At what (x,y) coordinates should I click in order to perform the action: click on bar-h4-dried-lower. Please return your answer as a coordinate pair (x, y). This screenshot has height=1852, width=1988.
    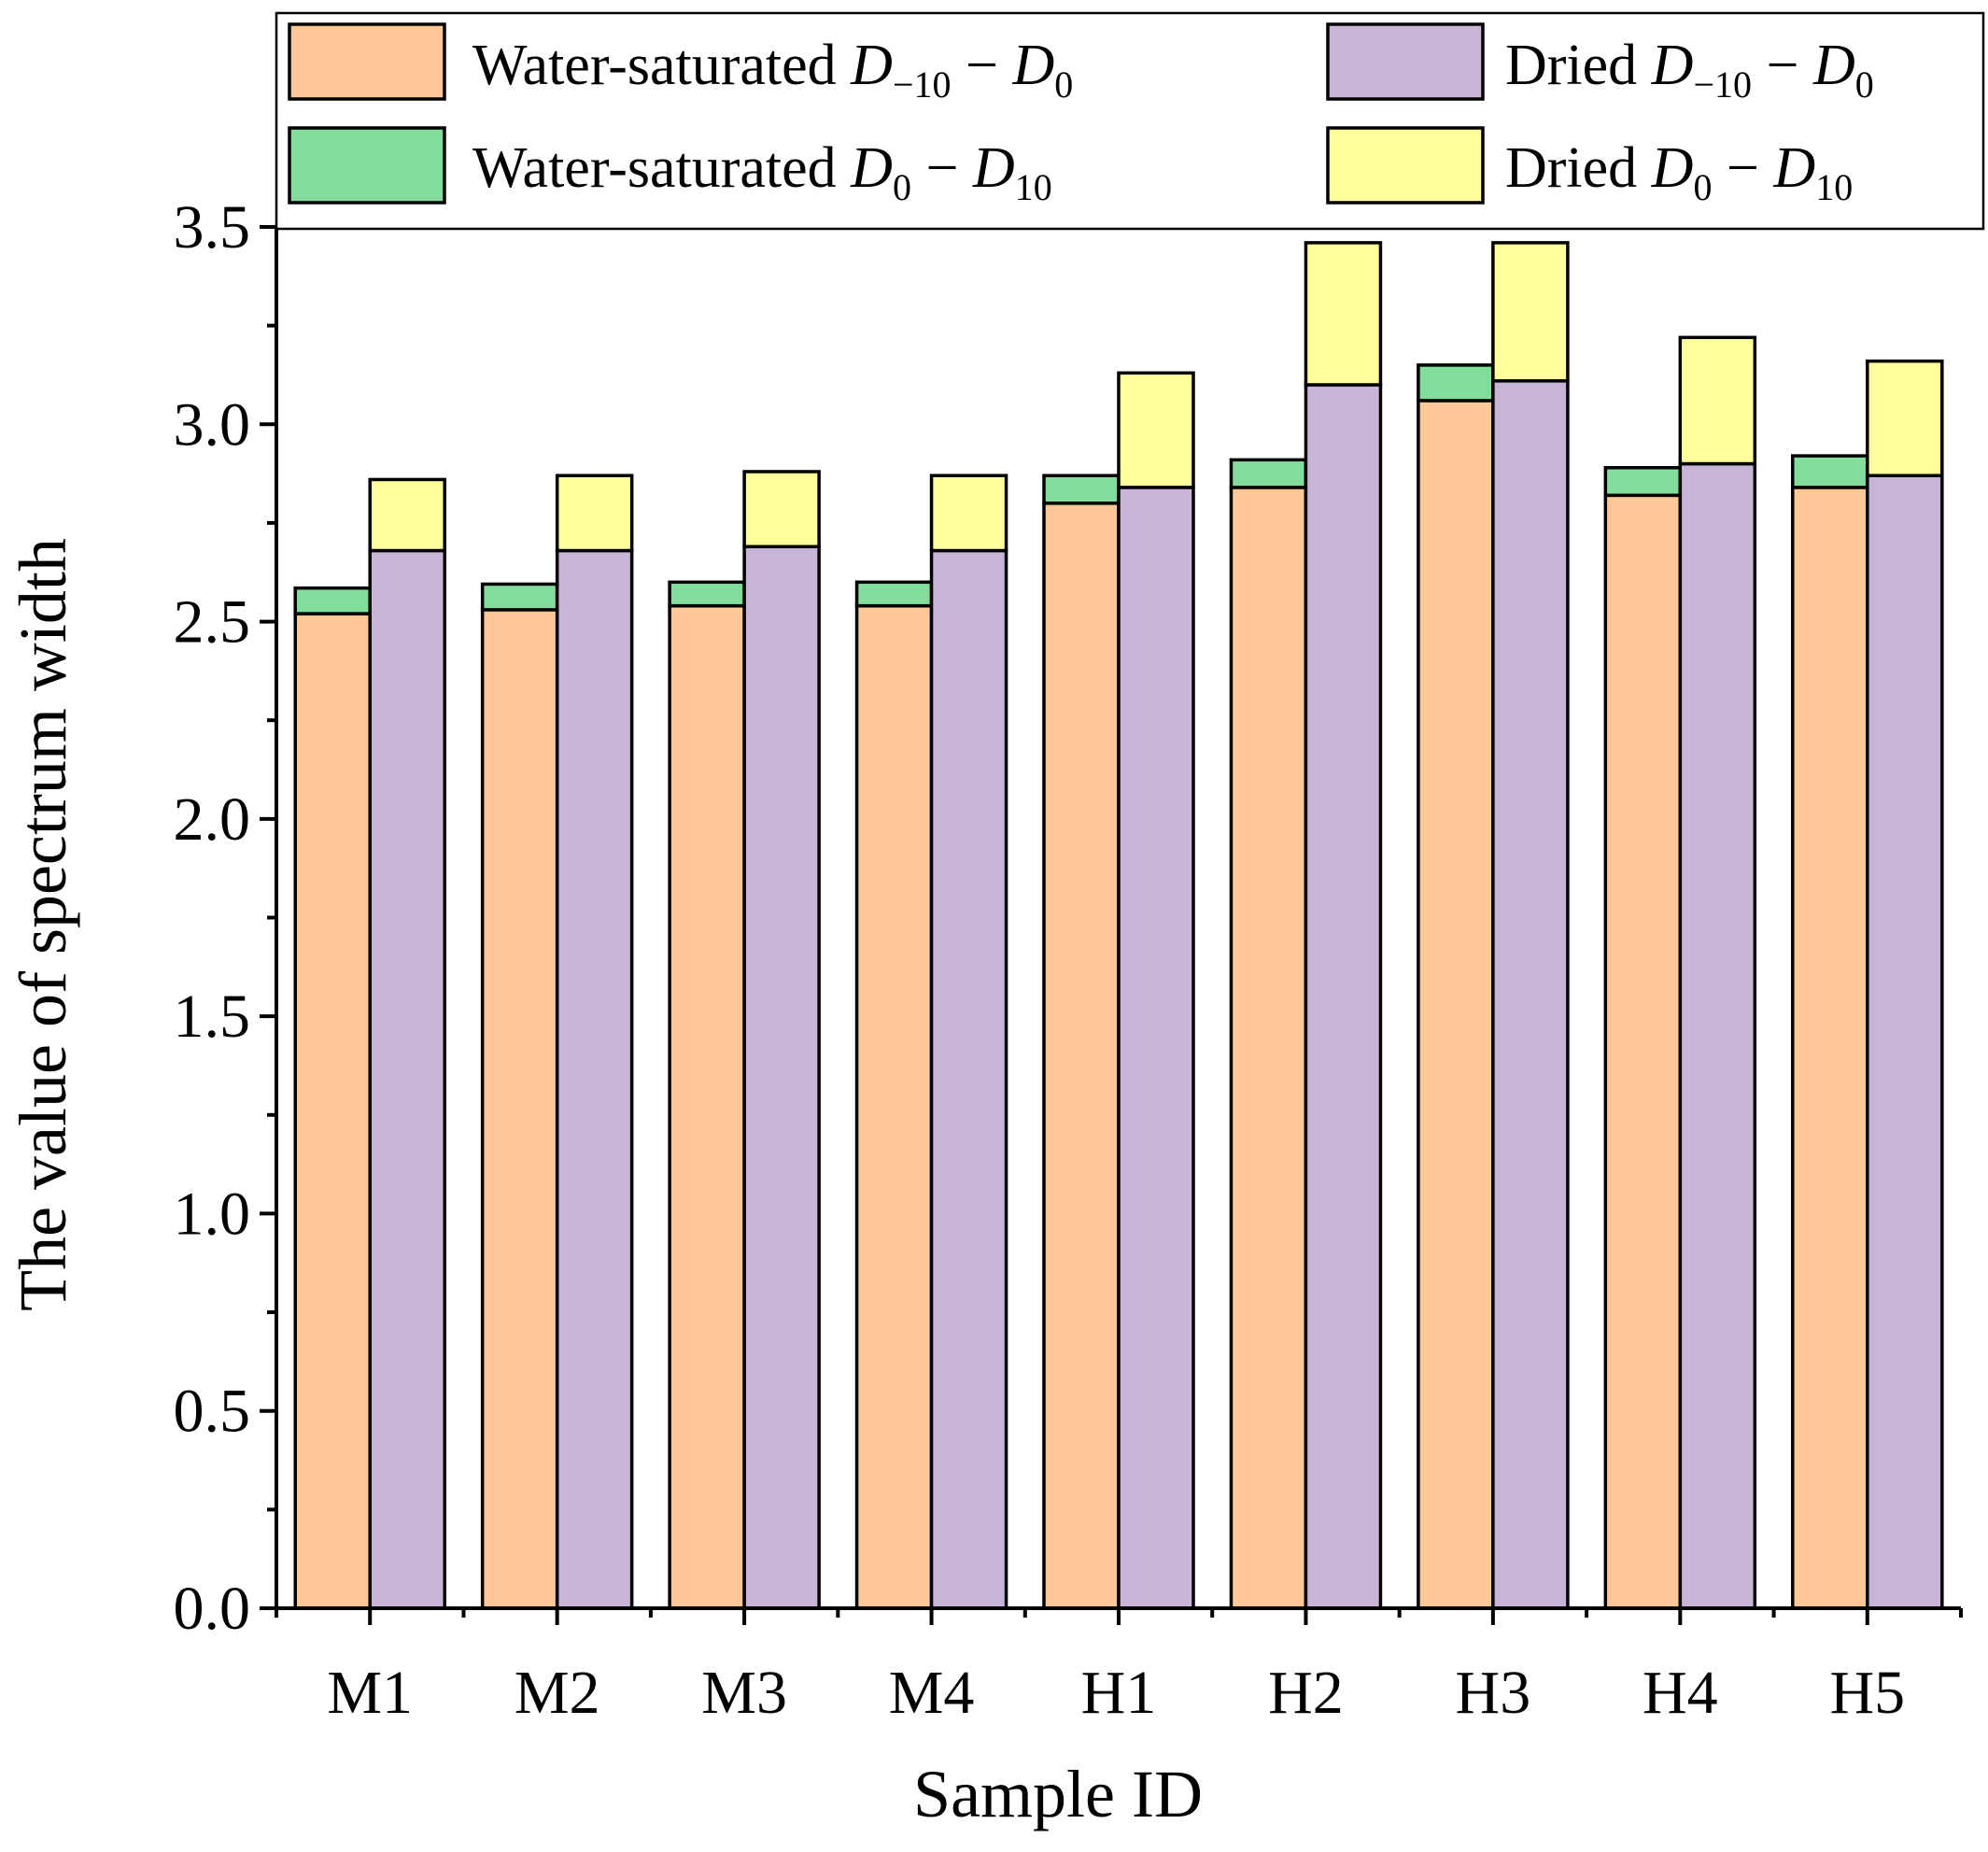
    Looking at the image, I should click on (1718, 1035).